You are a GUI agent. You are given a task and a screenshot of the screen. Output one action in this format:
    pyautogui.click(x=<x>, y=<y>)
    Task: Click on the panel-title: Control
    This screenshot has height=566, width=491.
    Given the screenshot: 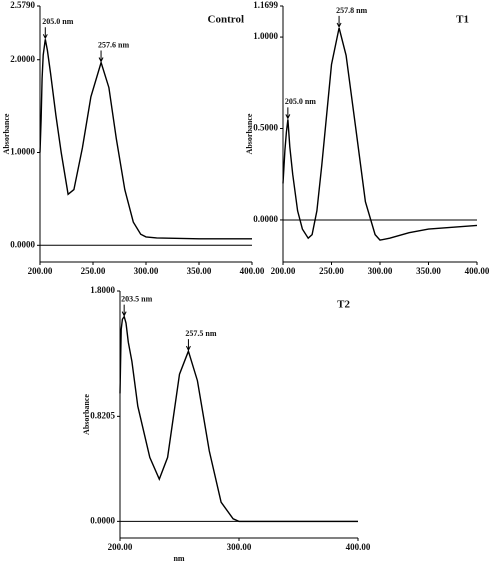 What is the action you would take?
    pyautogui.click(x=226, y=20)
    